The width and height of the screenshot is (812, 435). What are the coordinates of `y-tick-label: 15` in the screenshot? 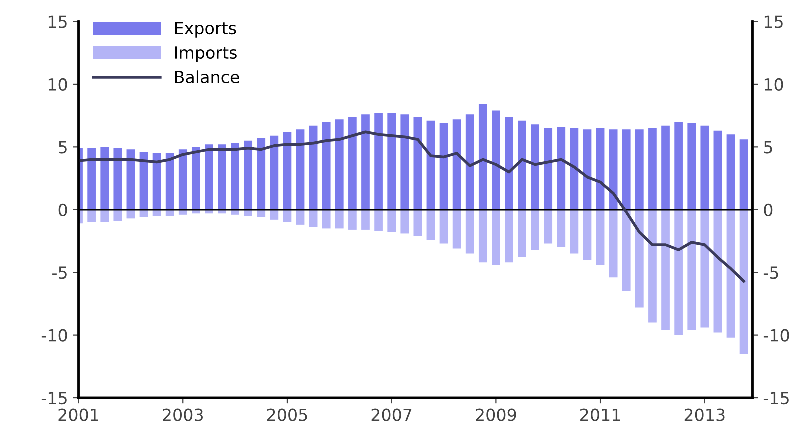 It's located at (57, 22).